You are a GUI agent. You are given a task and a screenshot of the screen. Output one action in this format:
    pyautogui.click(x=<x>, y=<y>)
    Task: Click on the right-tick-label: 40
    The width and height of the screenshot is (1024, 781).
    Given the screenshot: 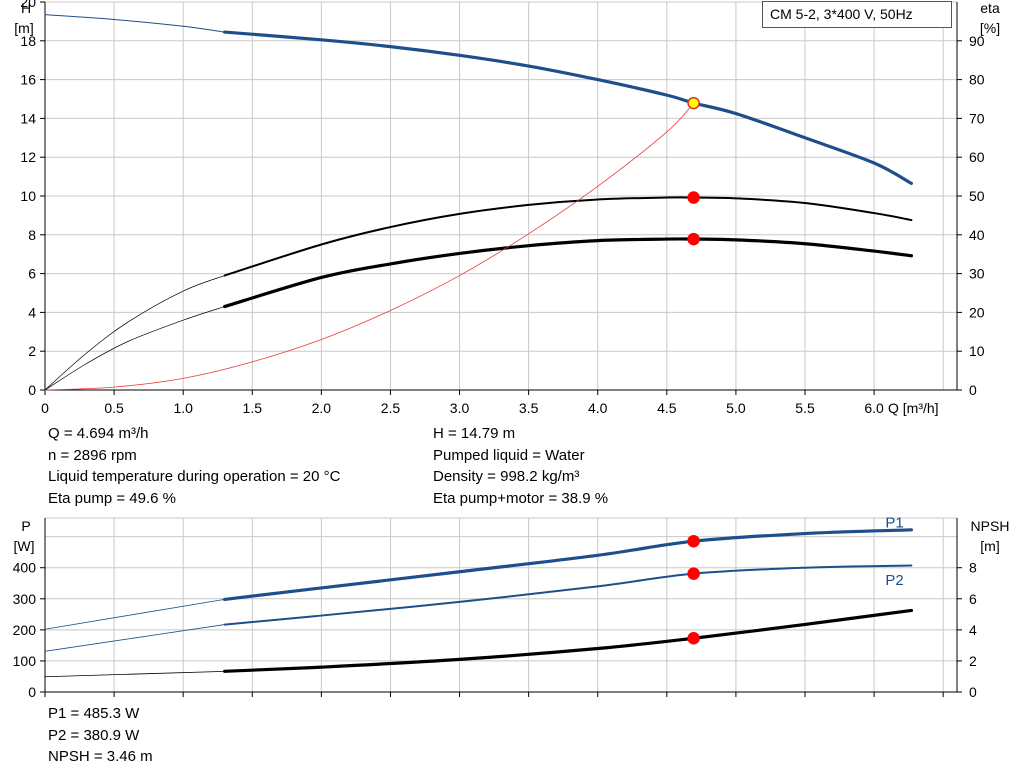 What is the action you would take?
    pyautogui.click(x=977, y=235)
    